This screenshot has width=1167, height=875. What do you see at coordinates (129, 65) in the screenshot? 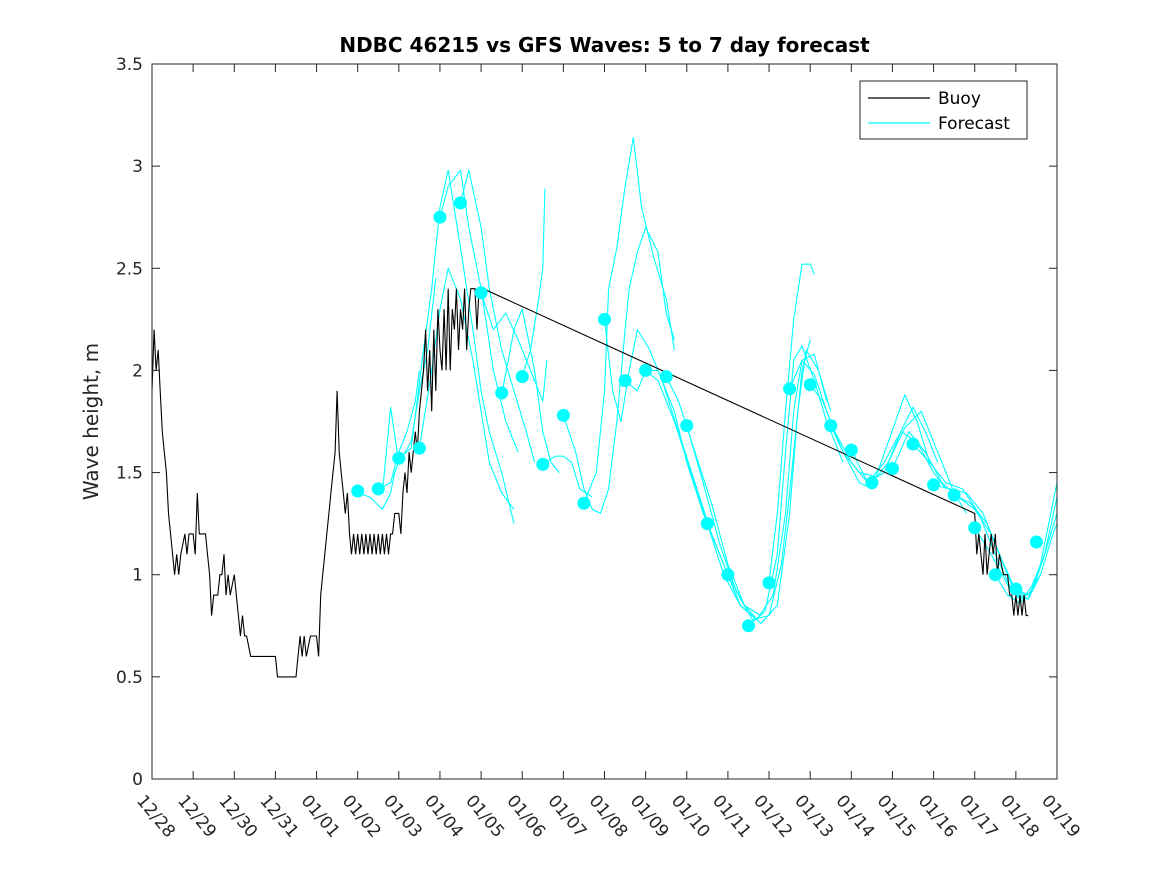
I see `y-tick-label: 3.5` at bounding box center [129, 65].